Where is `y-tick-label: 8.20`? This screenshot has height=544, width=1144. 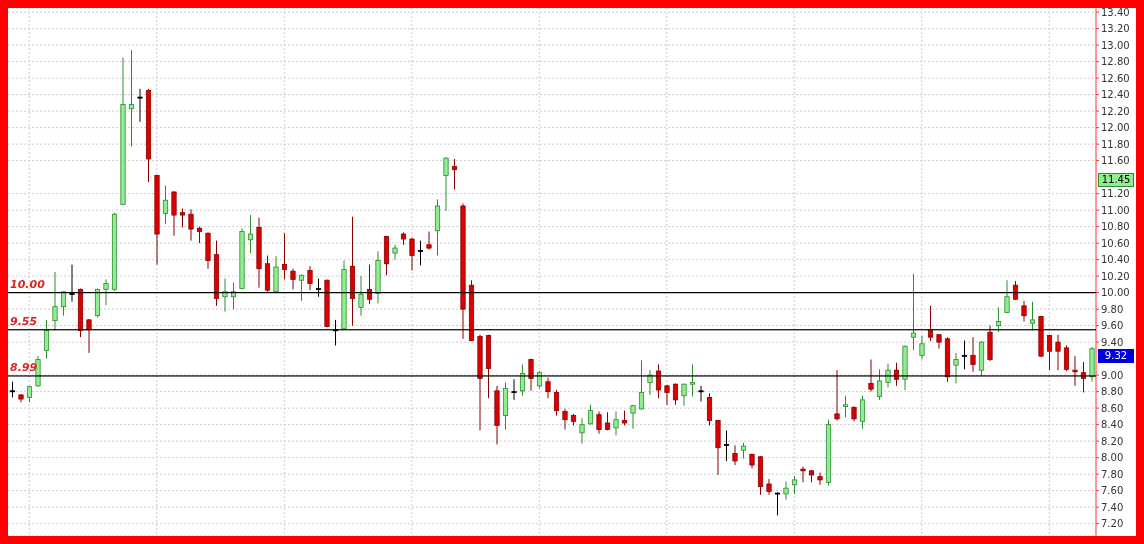 y-tick-label: 8.20 is located at coordinates (1112, 441).